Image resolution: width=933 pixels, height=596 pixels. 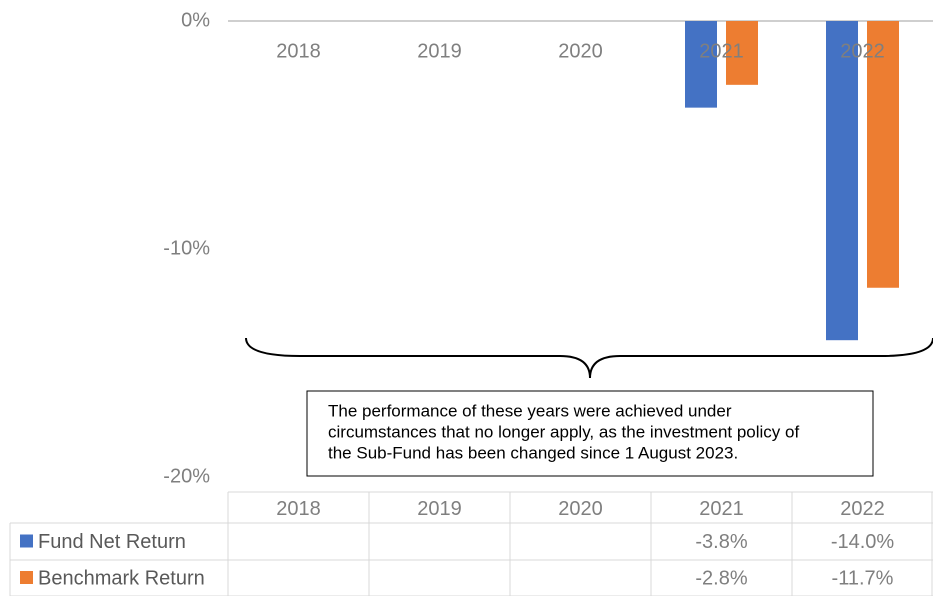 I want to click on legend-label: Fund Net Return, so click(x=112, y=542).